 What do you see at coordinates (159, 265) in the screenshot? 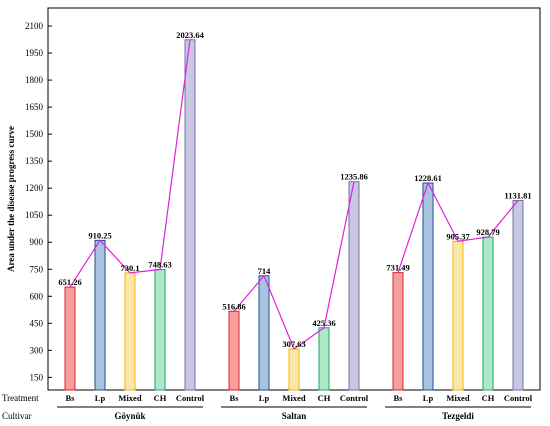
I see `data-label: 748.63` at bounding box center [159, 265].